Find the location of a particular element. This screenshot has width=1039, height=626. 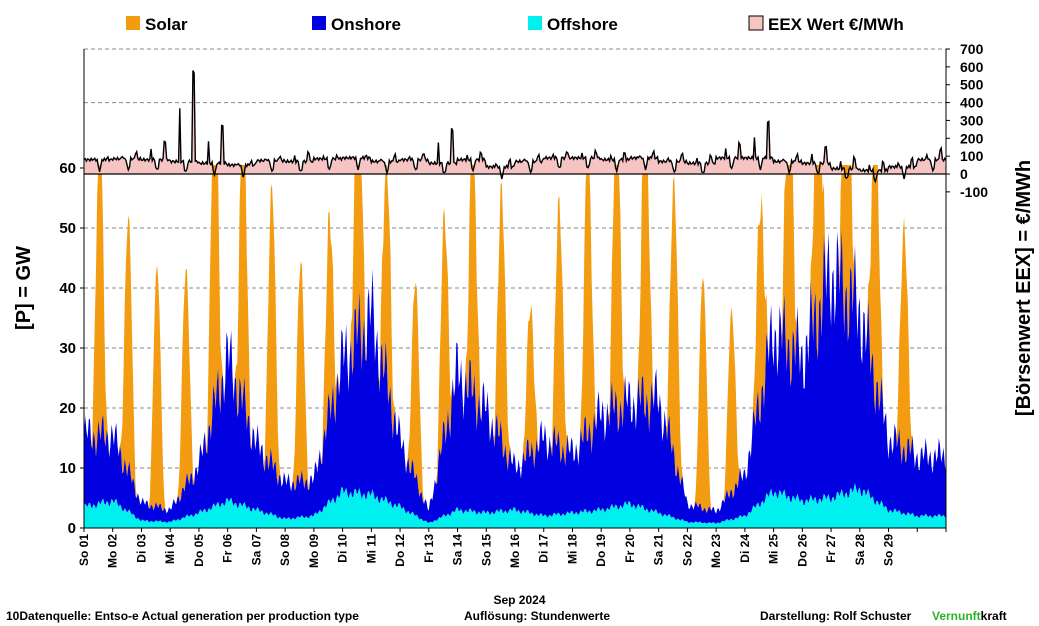

legend-label-eex: EEX Wert €/MWh is located at coordinates (836, 24).